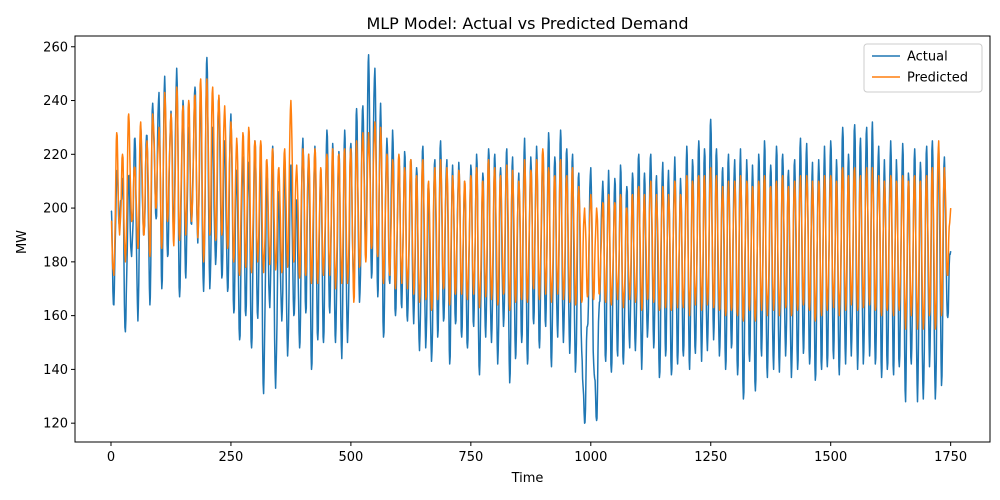 Image resolution: width=1000 pixels, height=500 pixels. Describe the element at coordinates (55, 101) in the screenshot. I see `y-tick-label: 240` at that location.